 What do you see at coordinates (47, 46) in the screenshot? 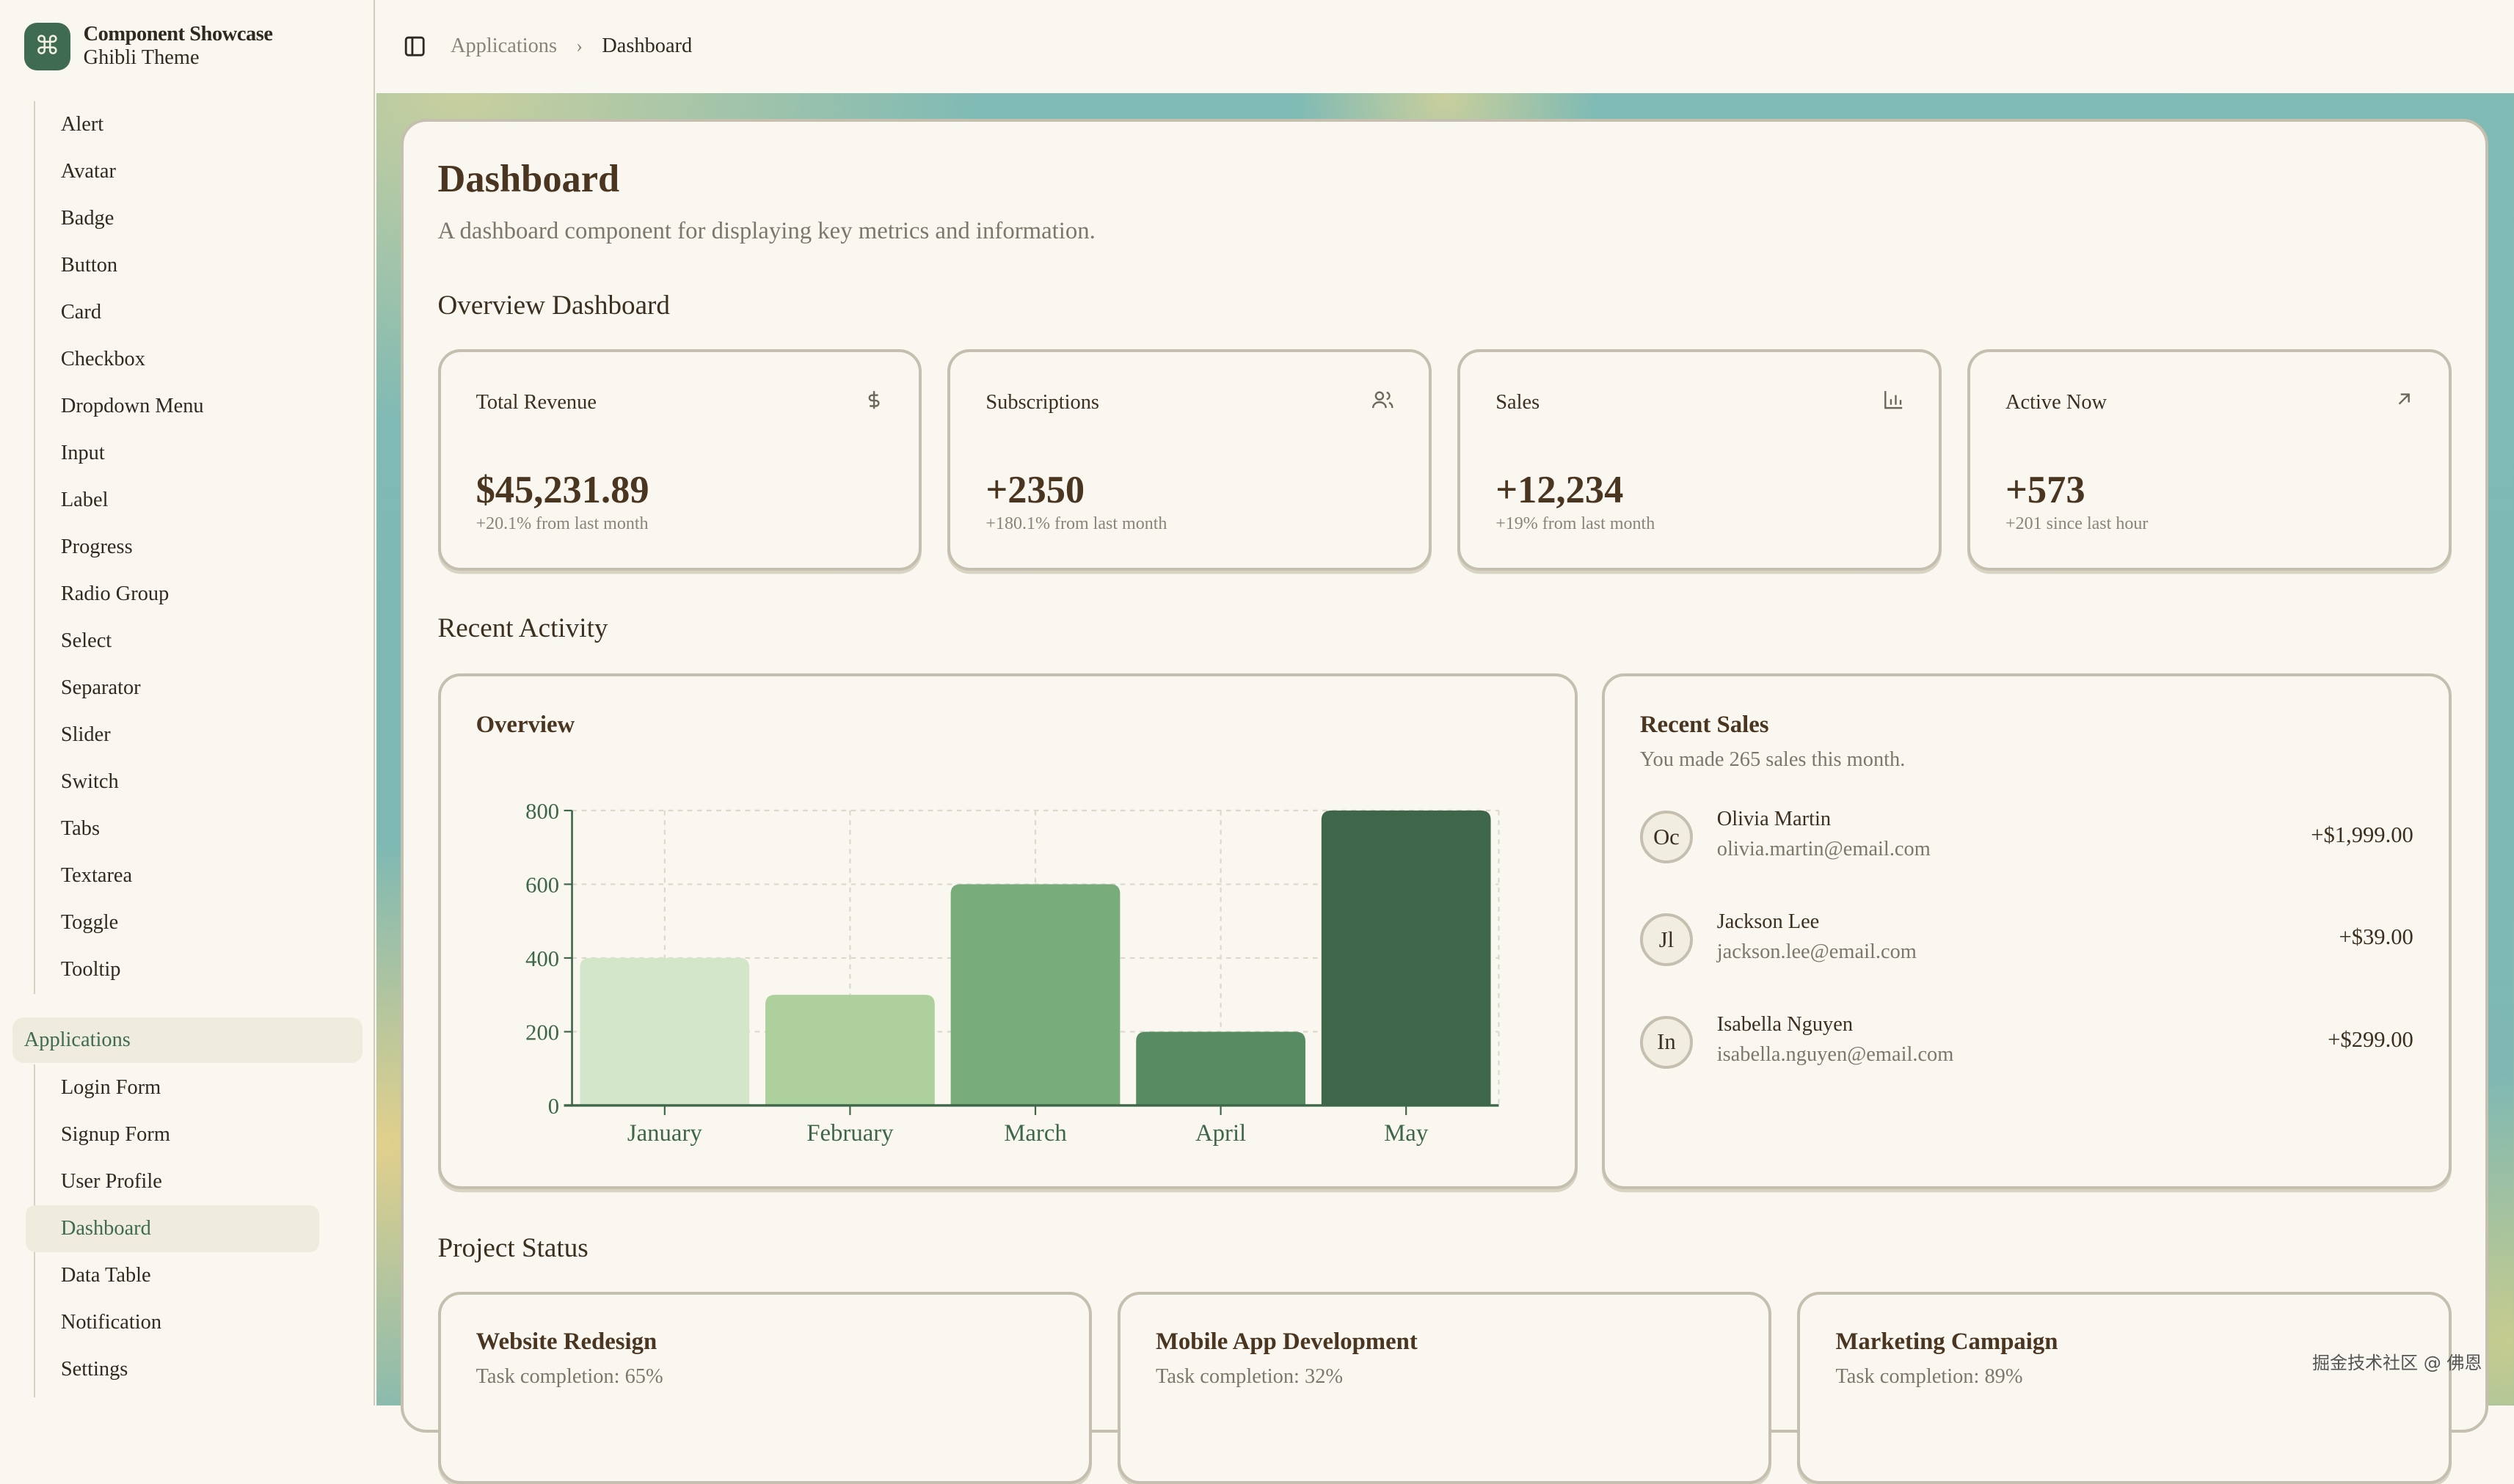
I see `command-icon: ⌘` at bounding box center [47, 46].